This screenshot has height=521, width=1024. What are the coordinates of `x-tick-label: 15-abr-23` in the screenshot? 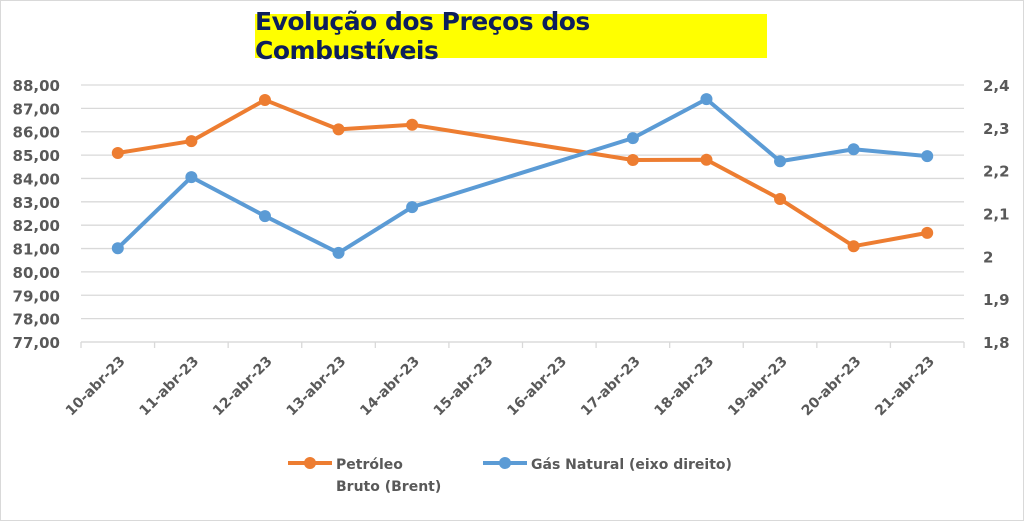 It's located at (464, 387).